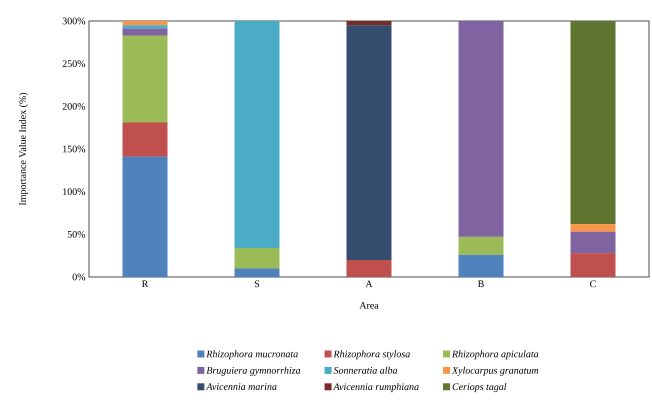  I want to click on legend-label: Rhizophora mucronata, so click(252, 355).